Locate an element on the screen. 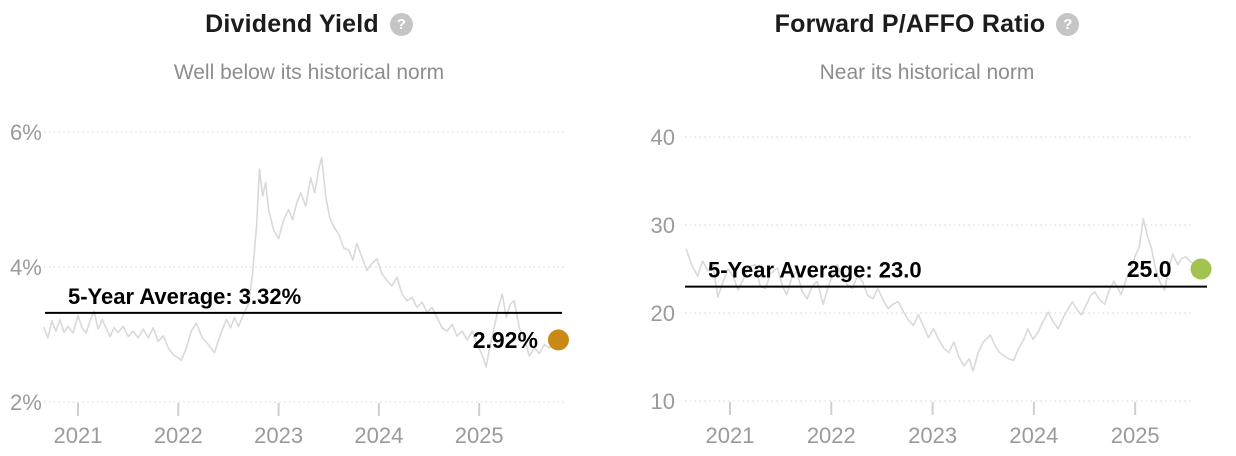 The height and width of the screenshot is (456, 1236). average-label: 5-Year Average: 3.32% is located at coordinates (184, 296).